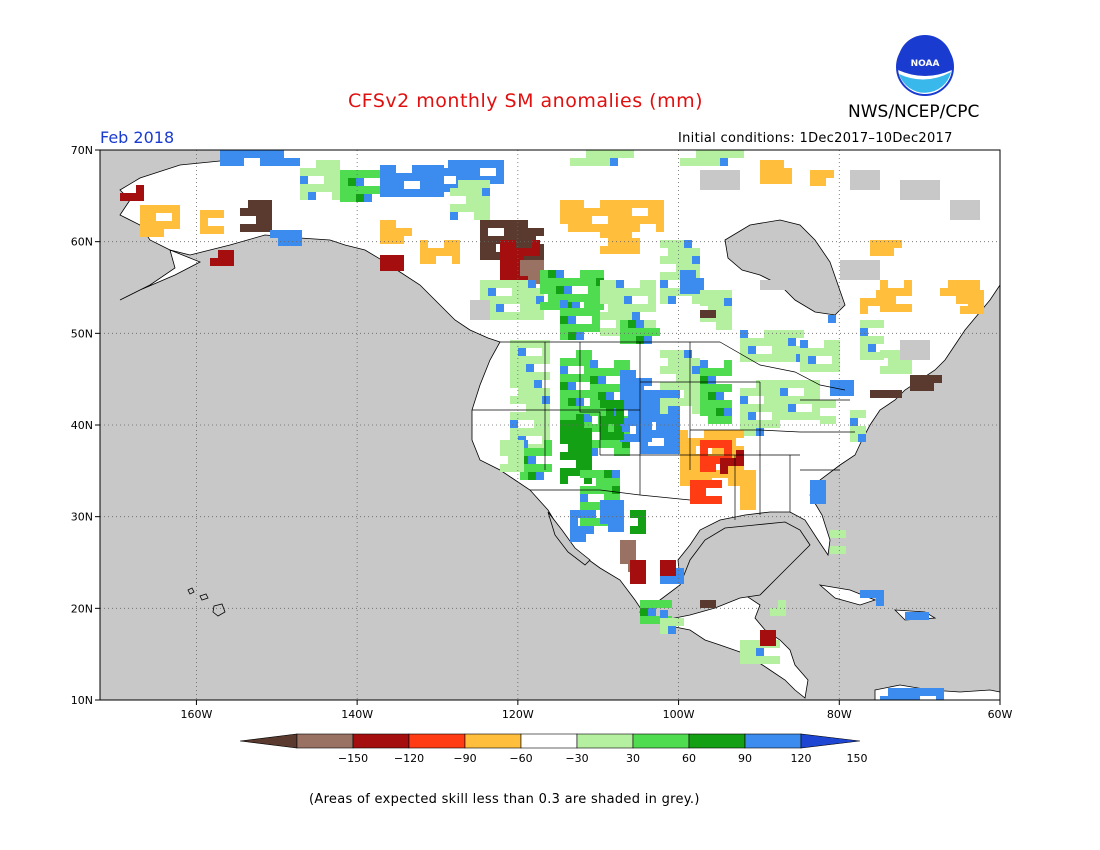 This screenshot has width=1100, height=850. Describe the element at coordinates (696, 420) in the screenshot. I see `water-bodies` at that location.